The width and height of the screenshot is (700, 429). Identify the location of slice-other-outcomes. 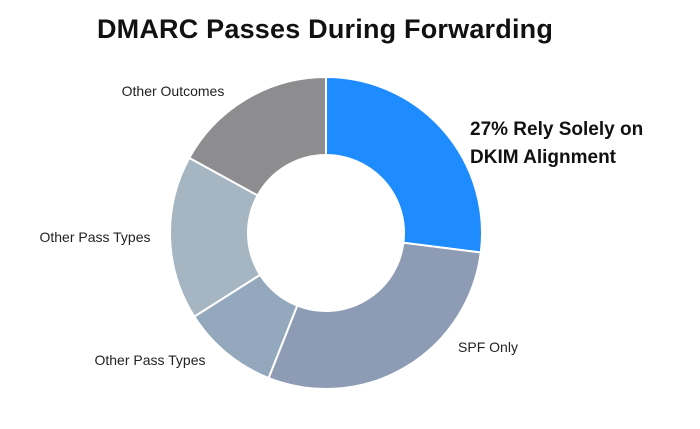
(257, 136).